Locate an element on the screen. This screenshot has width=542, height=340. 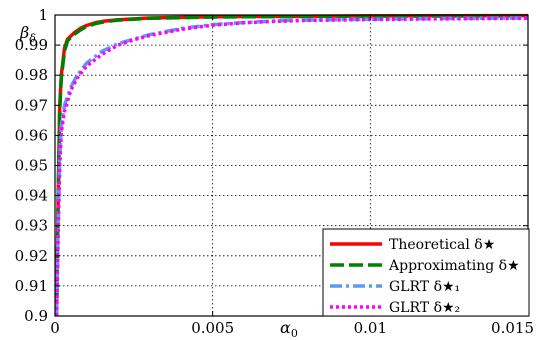
legend-label-2: Approximating δ★ is located at coordinates (454, 266).